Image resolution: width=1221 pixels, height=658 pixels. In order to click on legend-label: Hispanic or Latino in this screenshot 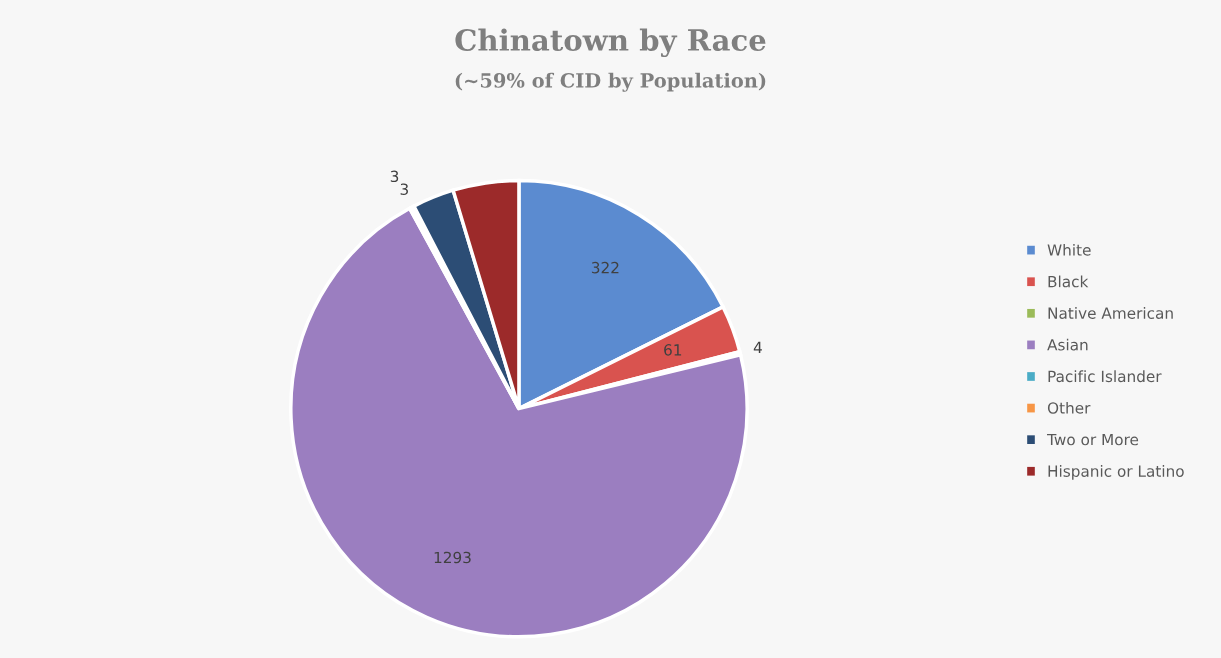, I will do `click(1116, 472)`.